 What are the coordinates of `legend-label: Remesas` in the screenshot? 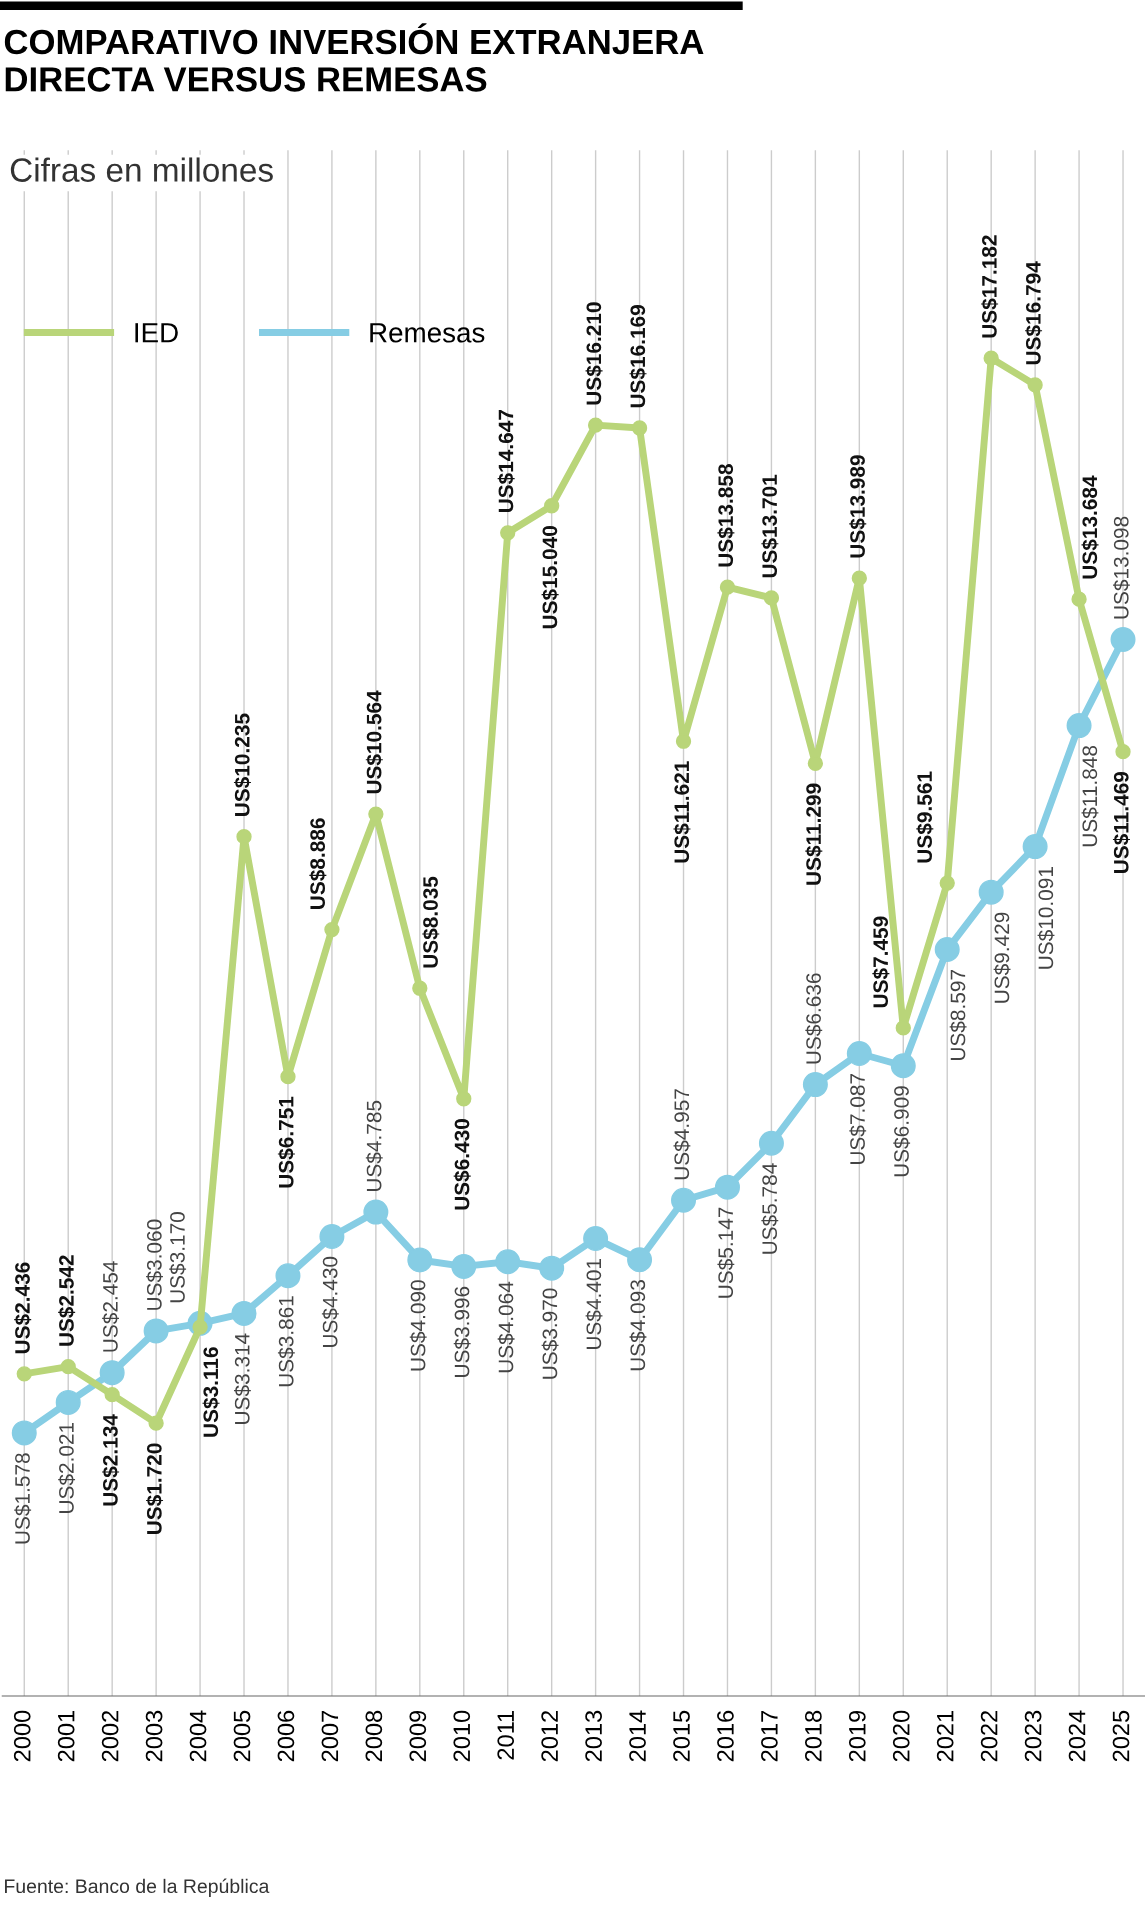 It's located at (427, 333).